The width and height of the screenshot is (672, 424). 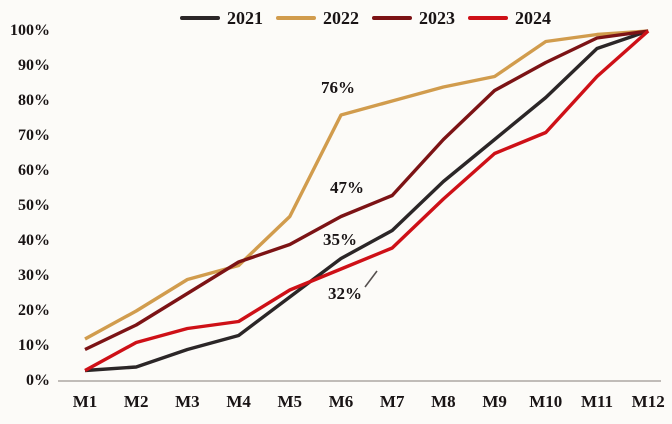 What do you see at coordinates (34, 240) in the screenshot?
I see `y-tick-label: 40%` at bounding box center [34, 240].